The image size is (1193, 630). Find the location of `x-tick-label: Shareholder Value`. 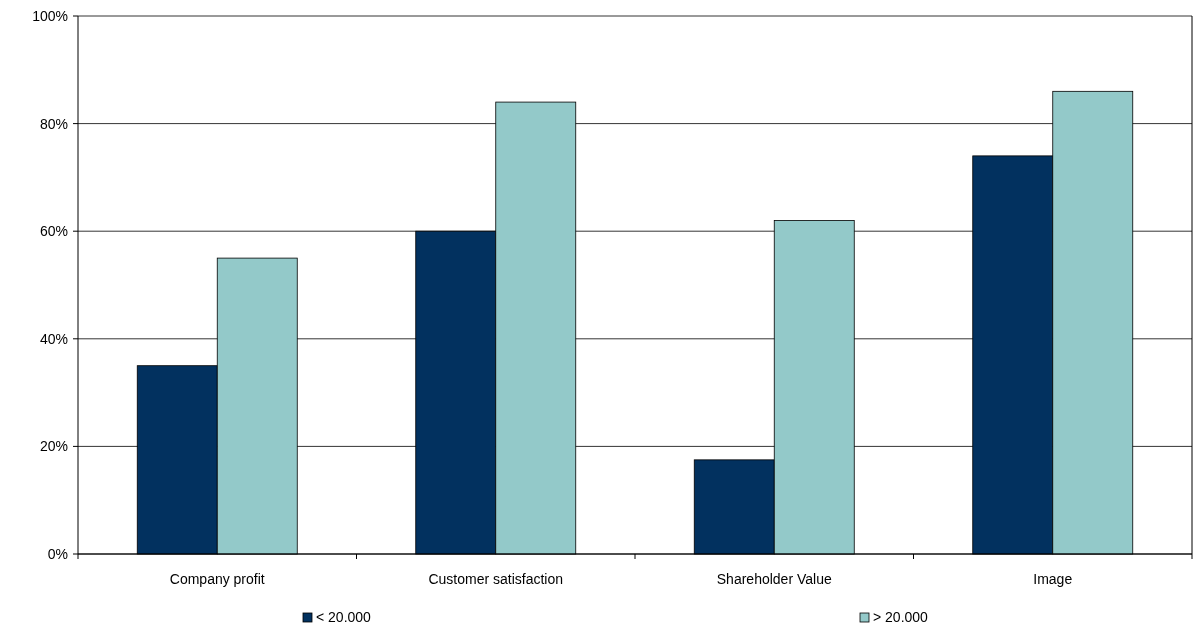

x-tick-label: Shareholder Value is located at coordinates (774, 579).